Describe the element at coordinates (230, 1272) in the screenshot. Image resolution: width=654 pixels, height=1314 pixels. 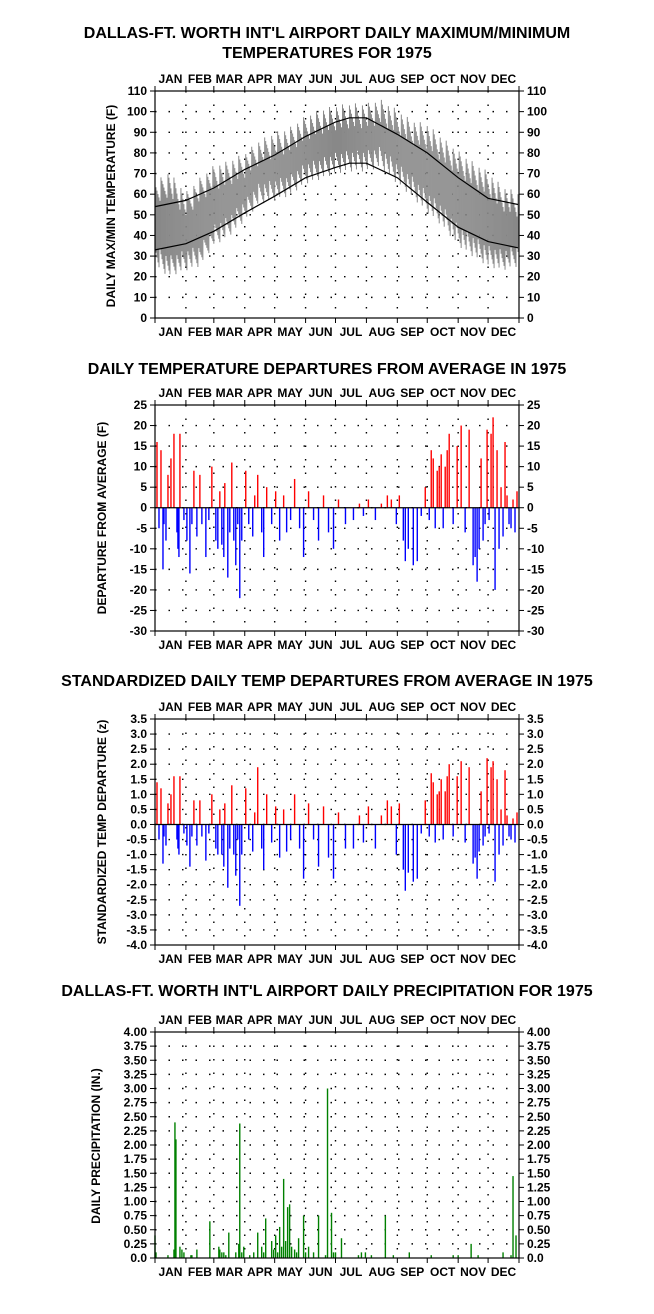
I see `chart4-month-label-bottom: MAR` at that location.